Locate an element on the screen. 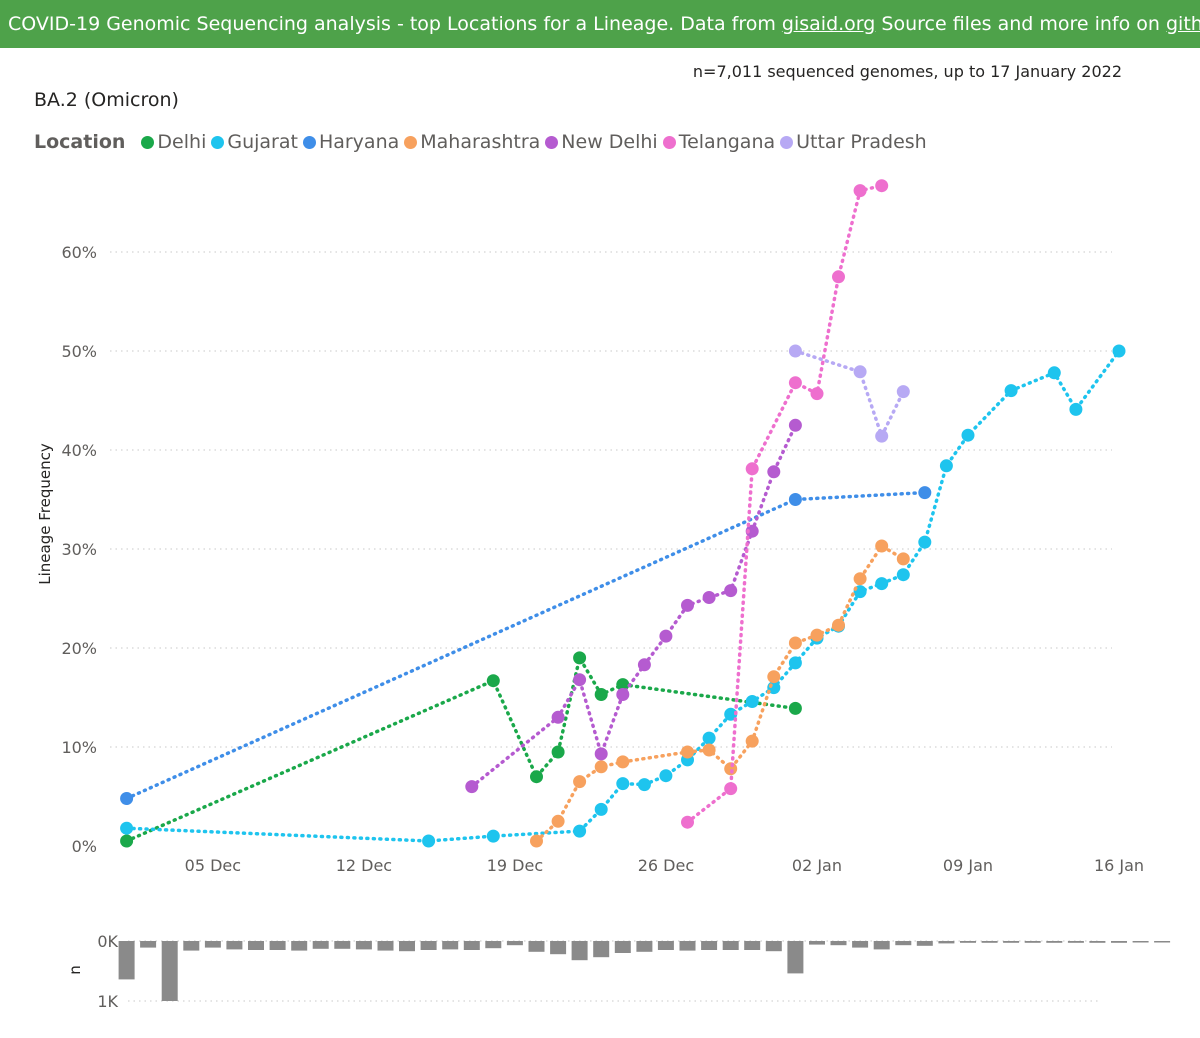  legend-item: Maharashtra is located at coordinates (472, 142).